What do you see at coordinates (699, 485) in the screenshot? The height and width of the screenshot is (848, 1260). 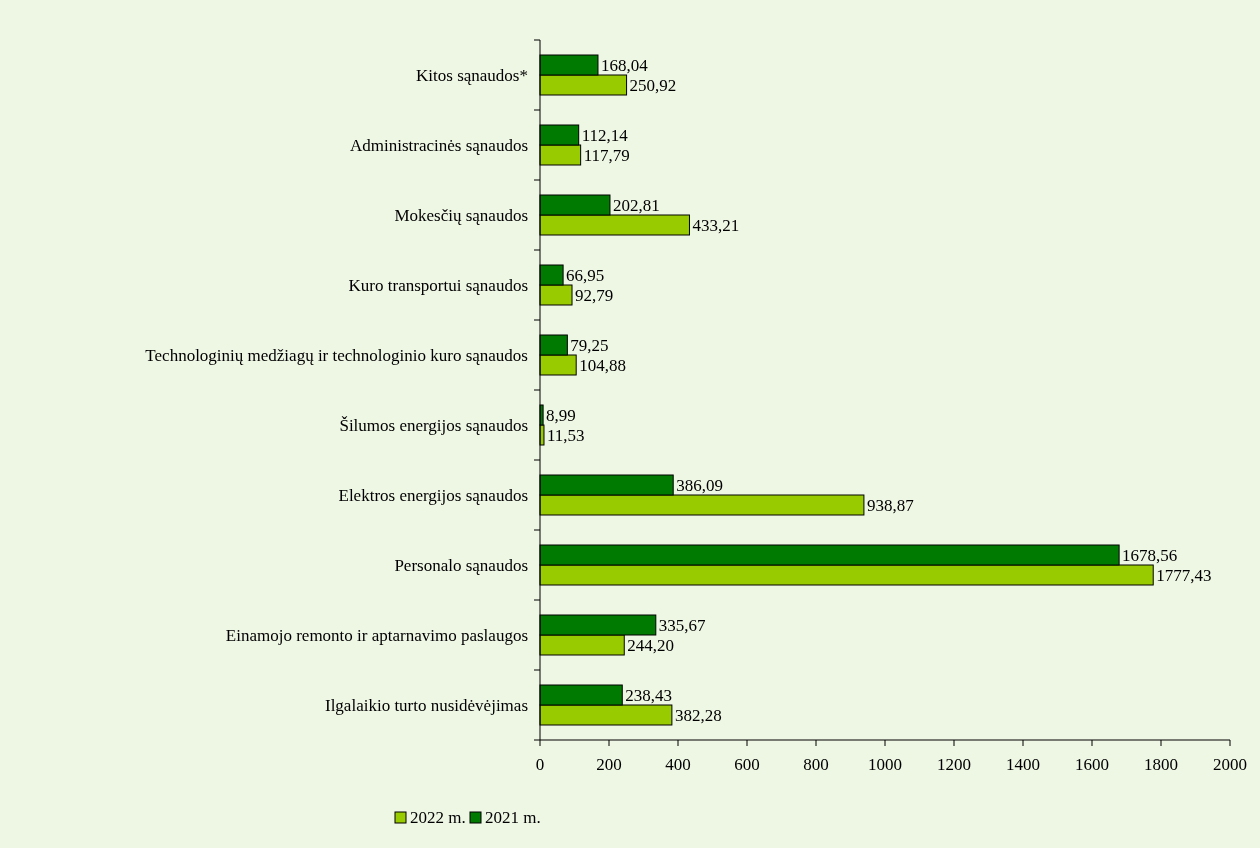 I see `data-label: 386,09` at bounding box center [699, 485].